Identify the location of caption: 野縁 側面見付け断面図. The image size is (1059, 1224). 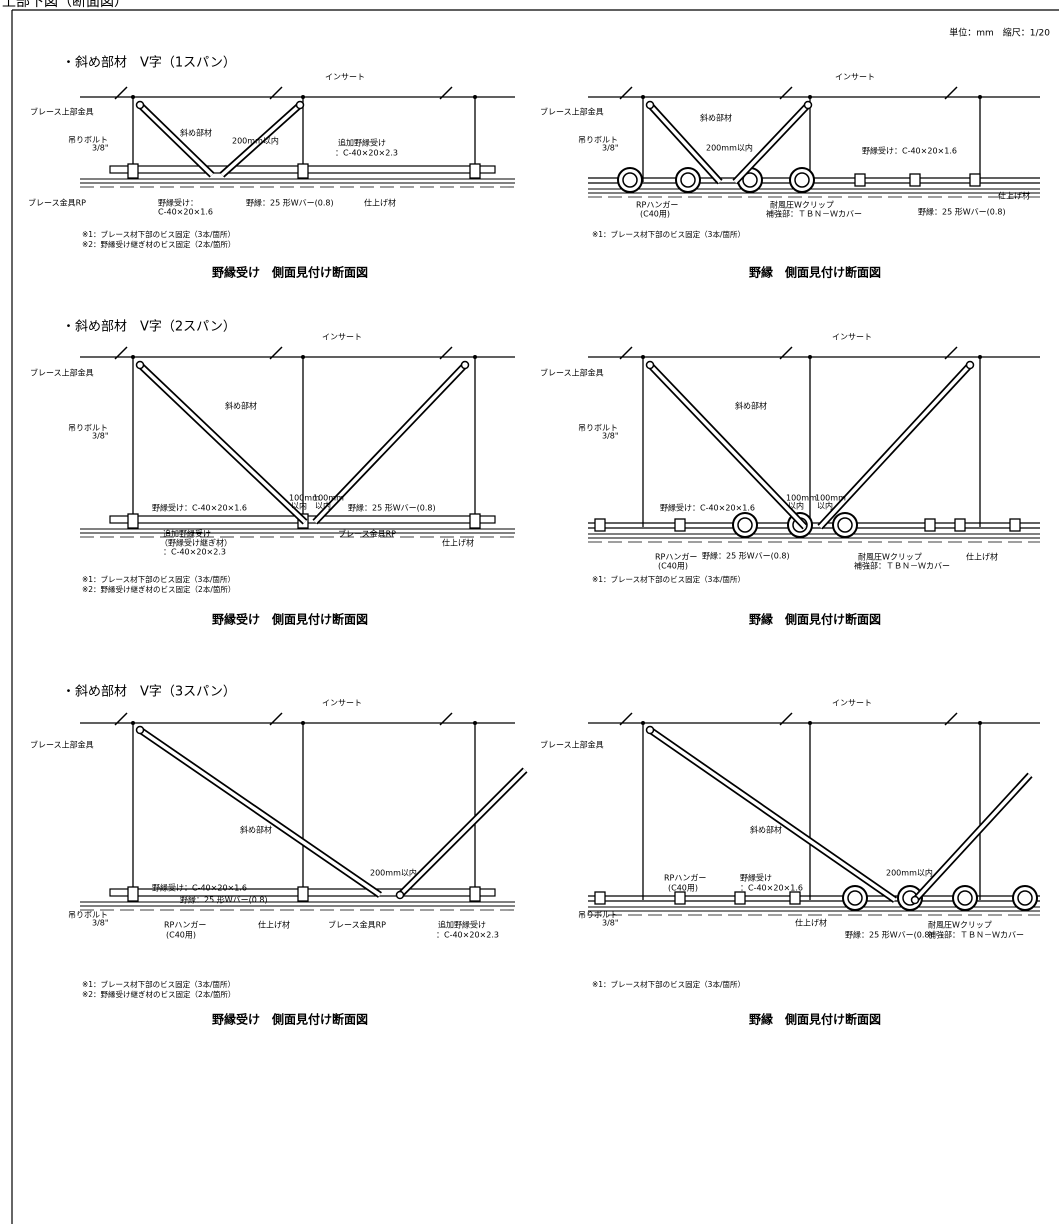
(815, 619).